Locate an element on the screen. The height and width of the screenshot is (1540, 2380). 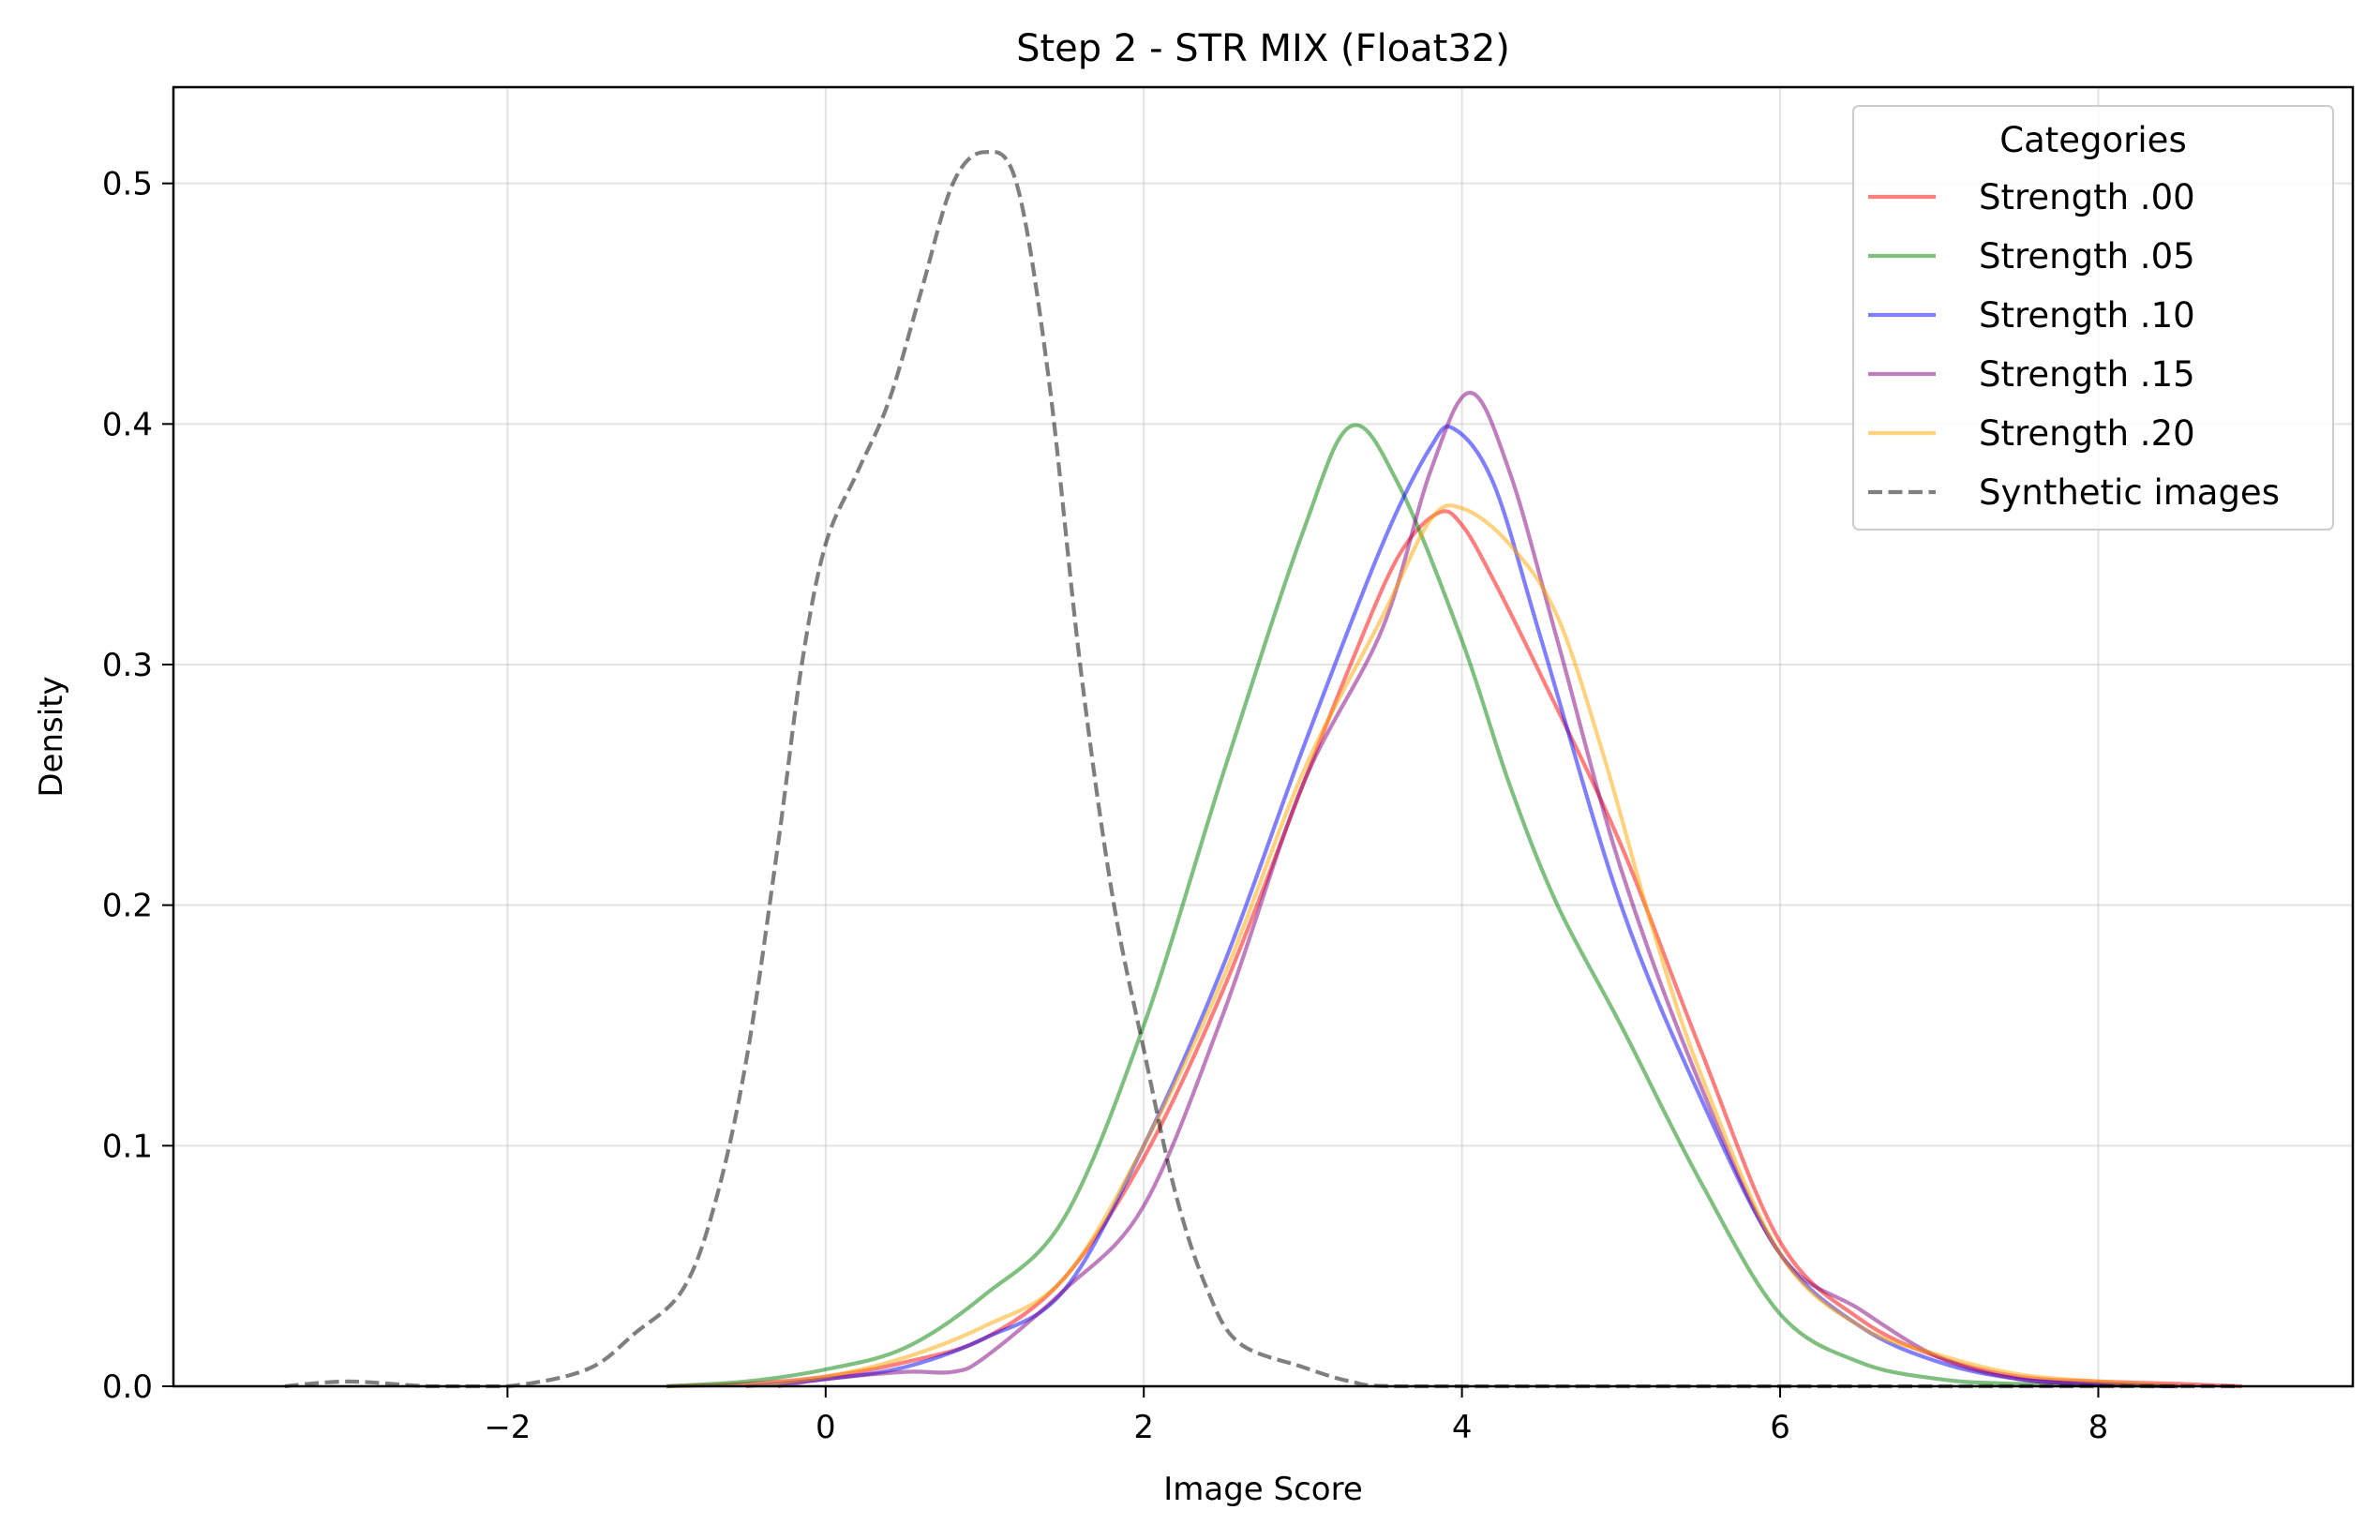
y-axis-label: Density is located at coordinates (51, 737).